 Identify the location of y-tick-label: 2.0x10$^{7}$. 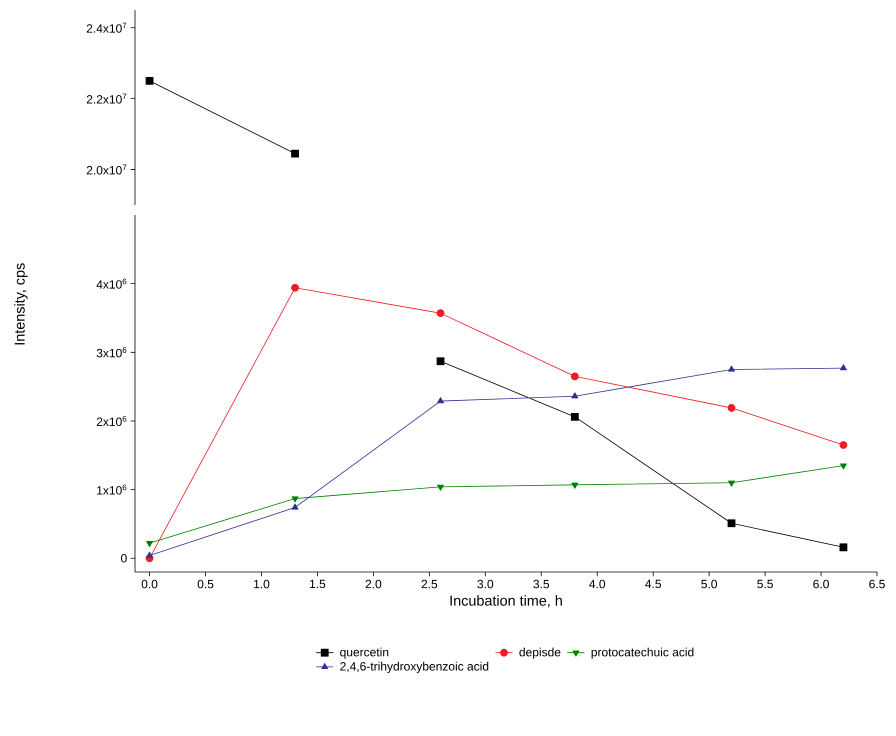
(106, 169).